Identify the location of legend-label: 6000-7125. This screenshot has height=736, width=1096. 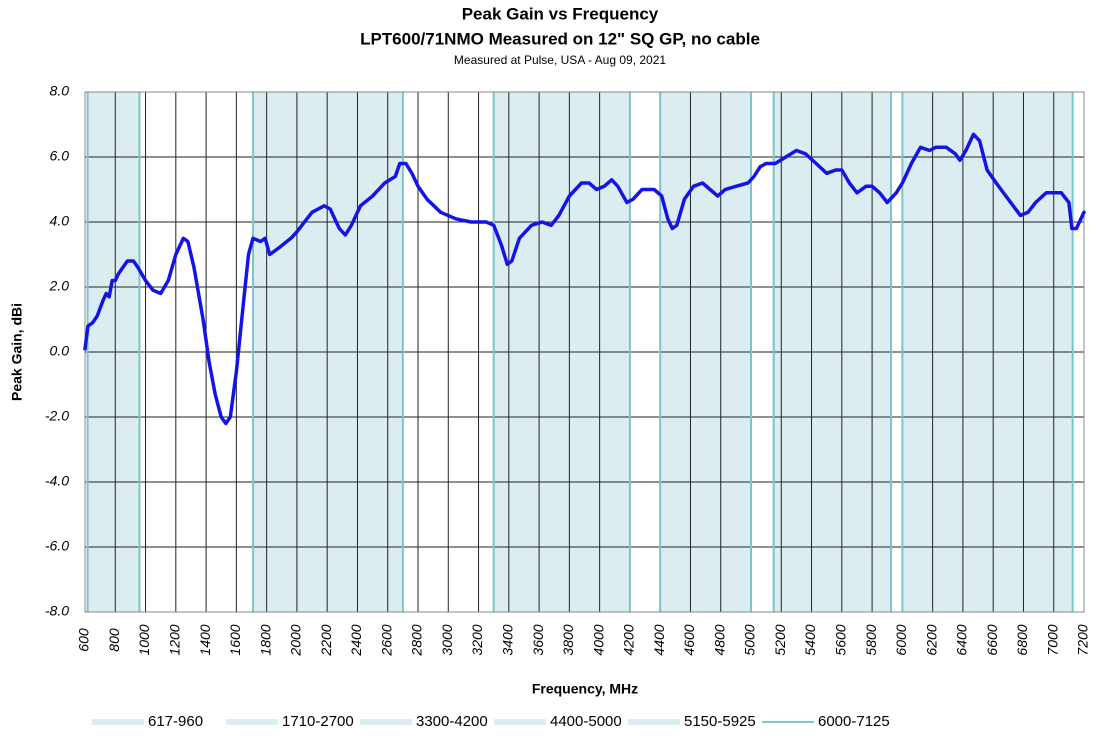
(854, 721).